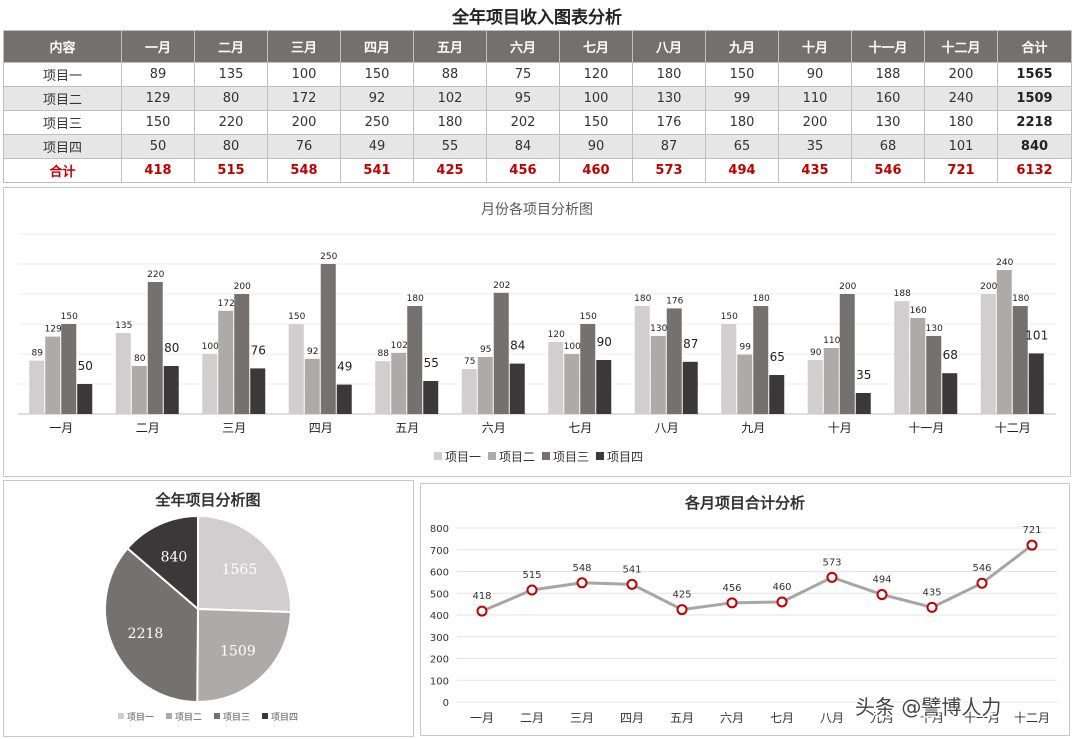 Image resolution: width=1074 pixels, height=739 pixels. What do you see at coordinates (888, 46) in the screenshot?
I see `table-header-cell: 十一月` at bounding box center [888, 46].